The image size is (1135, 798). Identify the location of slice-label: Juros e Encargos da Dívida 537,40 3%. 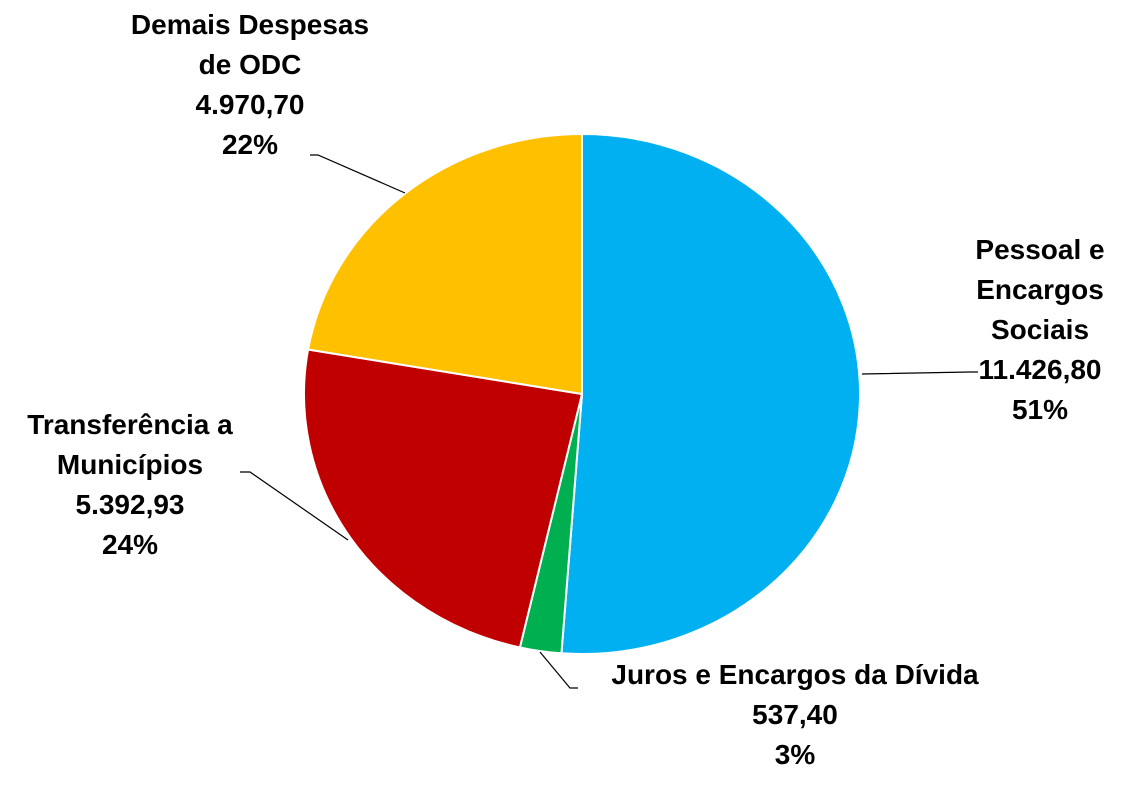
(795, 715).